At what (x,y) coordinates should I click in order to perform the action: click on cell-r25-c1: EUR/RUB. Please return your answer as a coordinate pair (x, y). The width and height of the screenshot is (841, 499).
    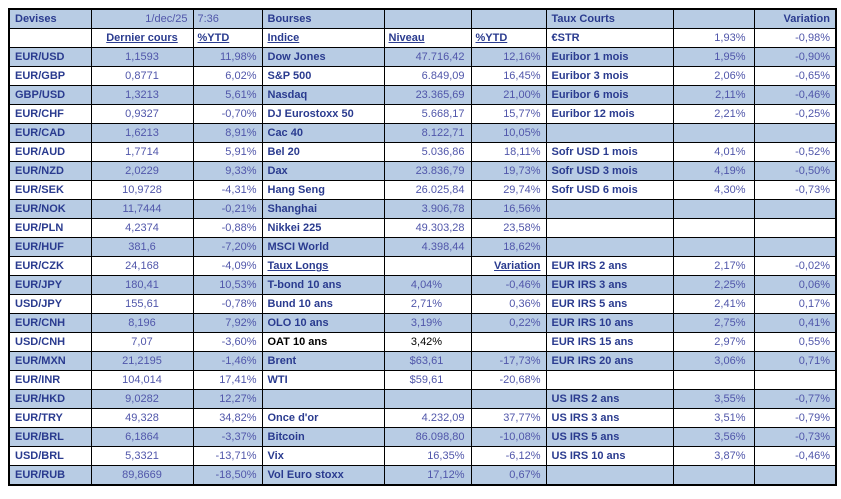
    Looking at the image, I should click on (50, 475).